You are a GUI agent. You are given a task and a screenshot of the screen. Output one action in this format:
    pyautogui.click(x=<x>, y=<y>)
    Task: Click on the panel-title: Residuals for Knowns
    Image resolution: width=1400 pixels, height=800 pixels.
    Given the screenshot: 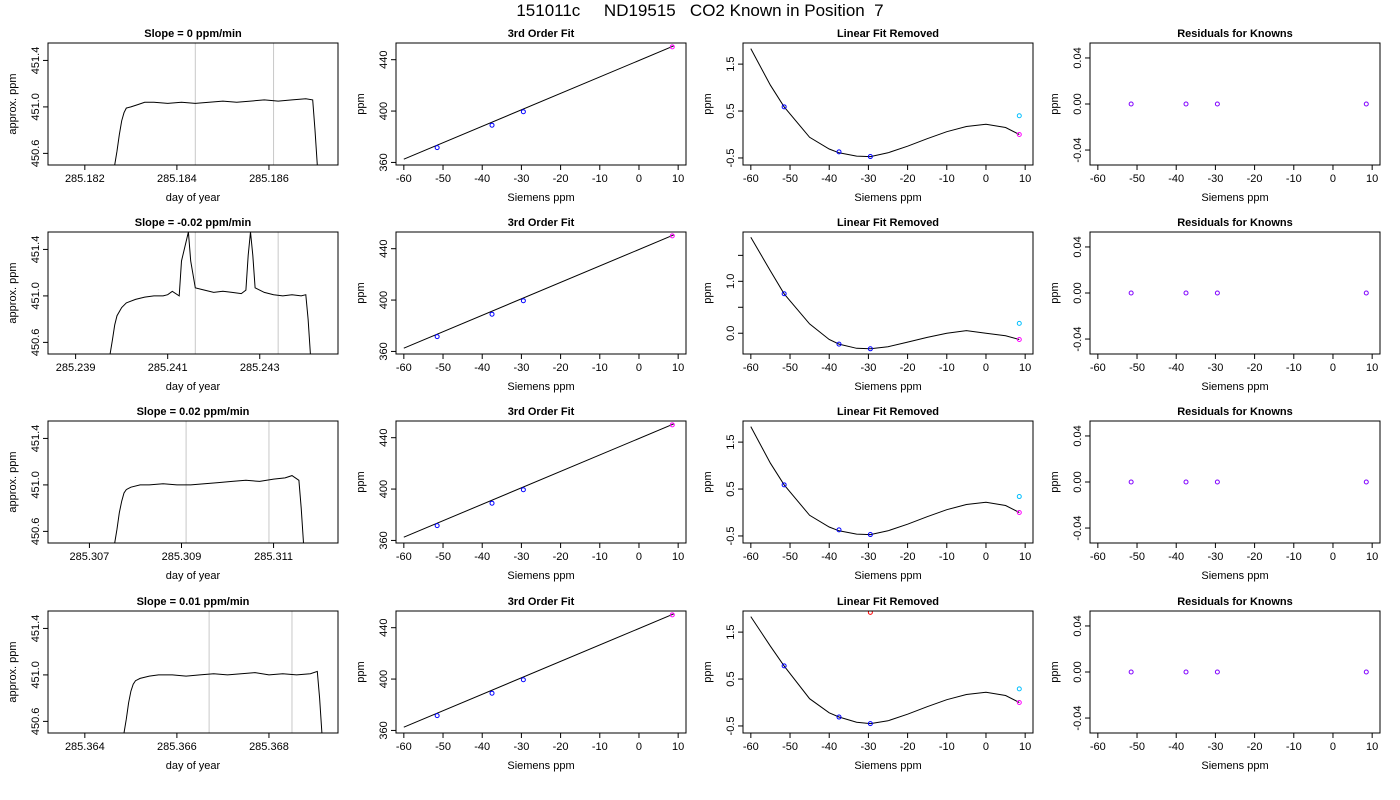 What is the action you would take?
    pyautogui.click(x=1235, y=34)
    